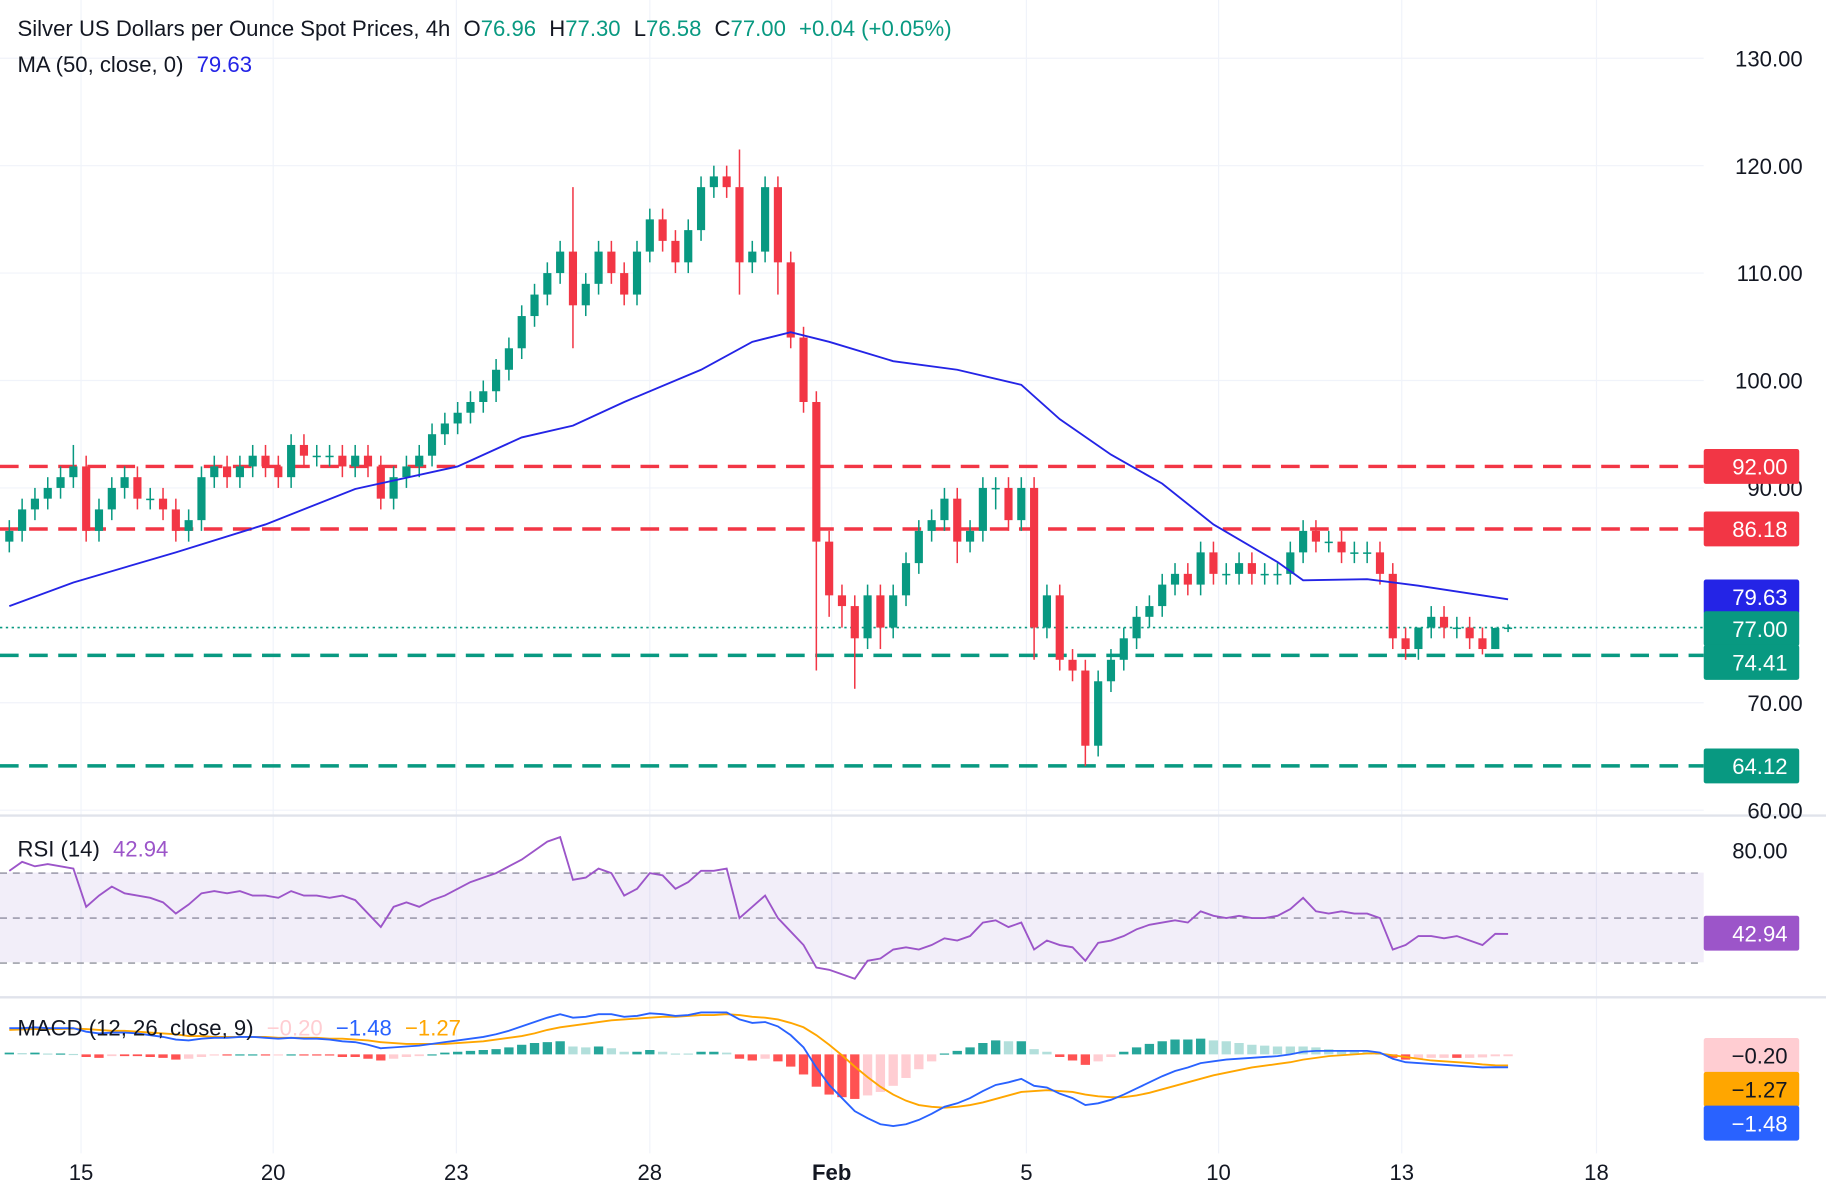 The width and height of the screenshot is (1826, 1200). I want to click on level-tag-64-box, so click(1751, 766).